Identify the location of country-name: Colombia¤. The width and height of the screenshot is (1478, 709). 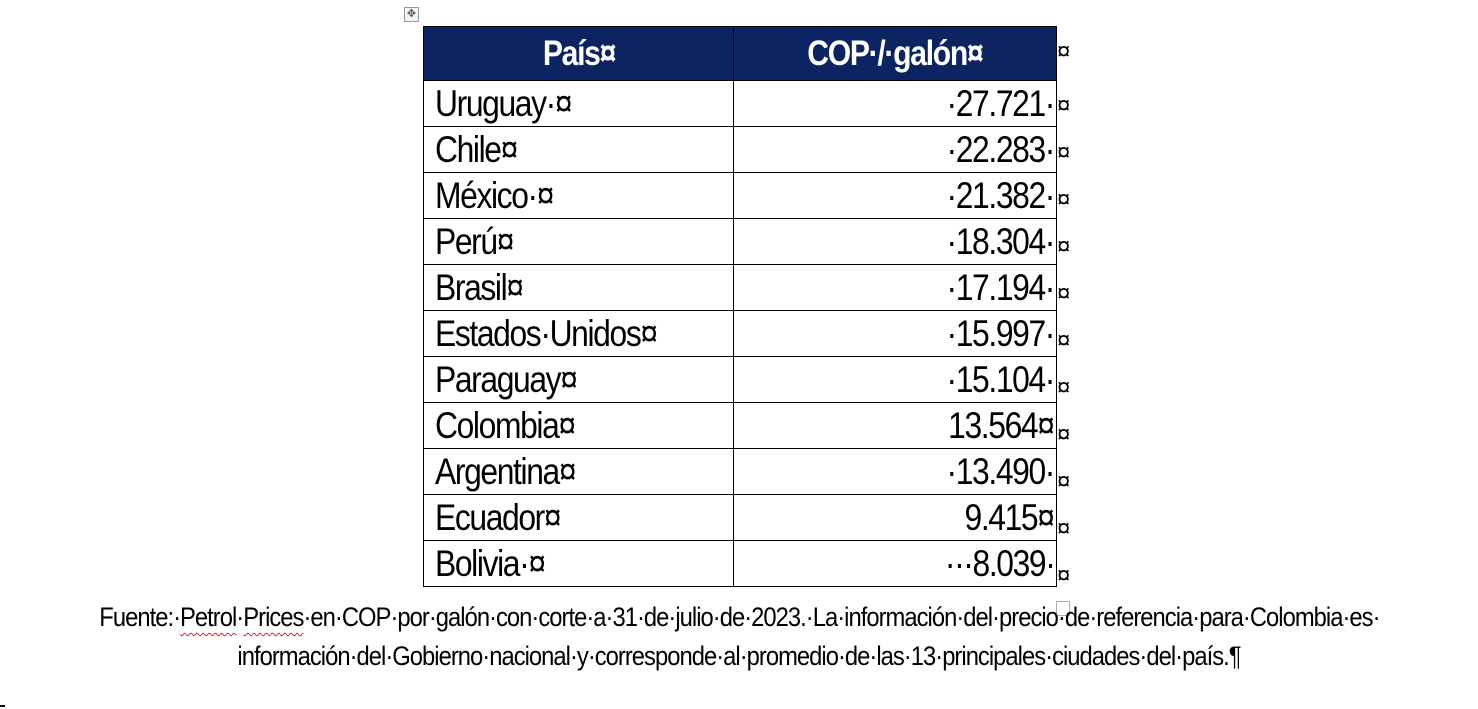
(505, 425).